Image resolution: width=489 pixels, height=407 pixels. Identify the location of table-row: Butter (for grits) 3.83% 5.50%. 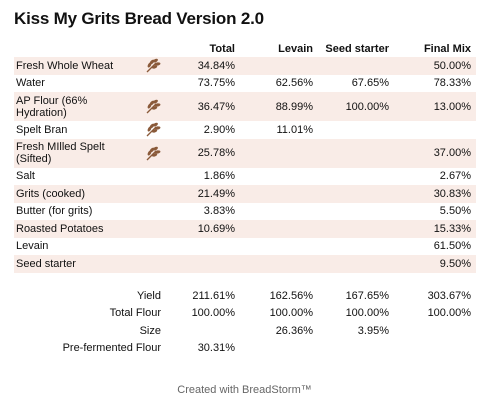
(245, 212).